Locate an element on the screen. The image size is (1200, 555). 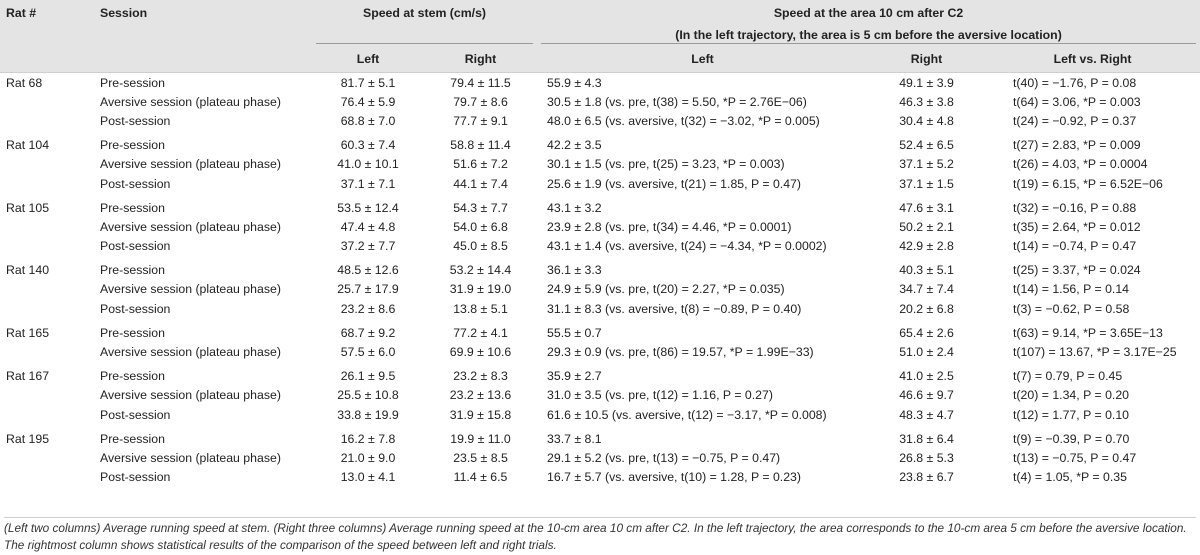
stem-right-cell: 44.1 ± 7.4 is located at coordinates (480, 183).